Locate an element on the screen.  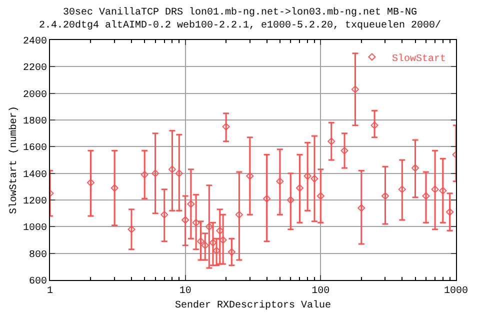
y-tick-label: 1200 is located at coordinates (34, 202).